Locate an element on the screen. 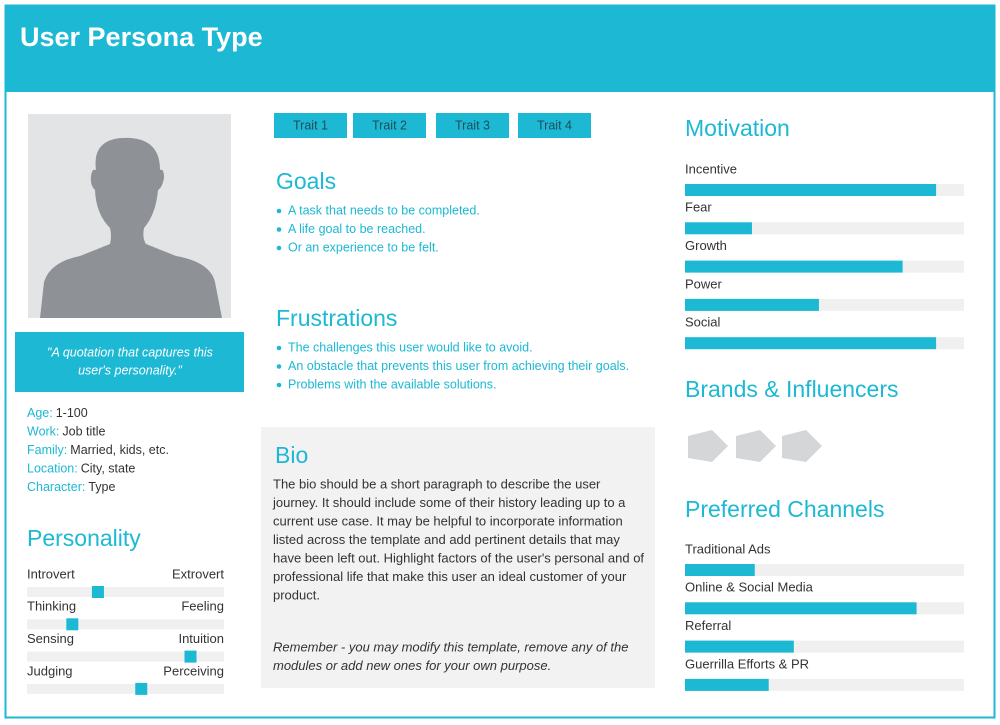 The height and width of the screenshot is (725, 1000). quote-line: user's personality." is located at coordinates (130, 370).